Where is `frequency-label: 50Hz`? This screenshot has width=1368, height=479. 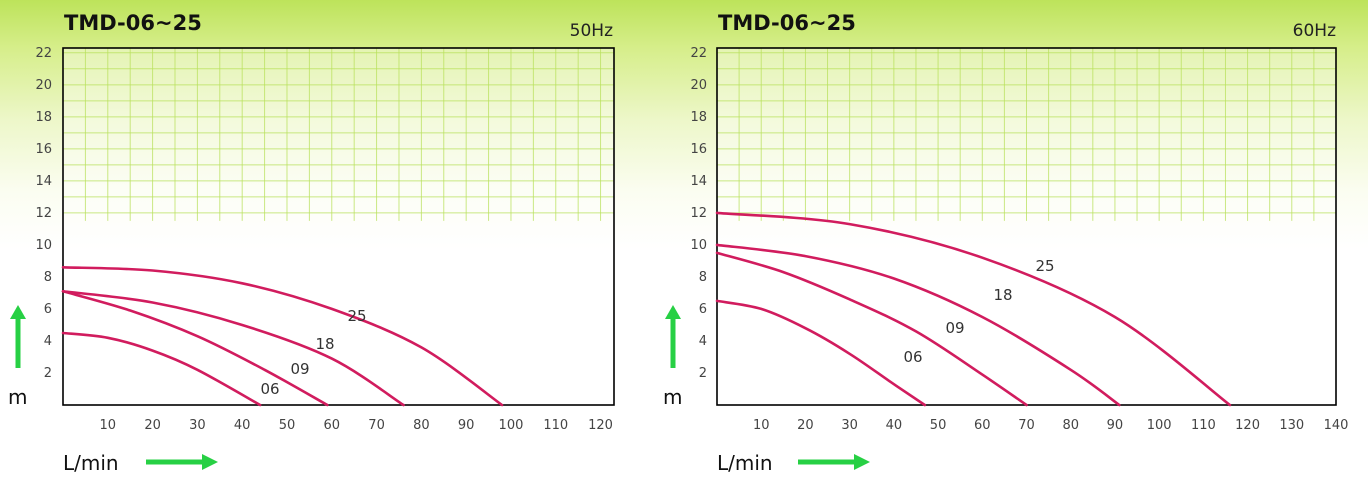
frequency-label: 50Hz is located at coordinates (591, 31).